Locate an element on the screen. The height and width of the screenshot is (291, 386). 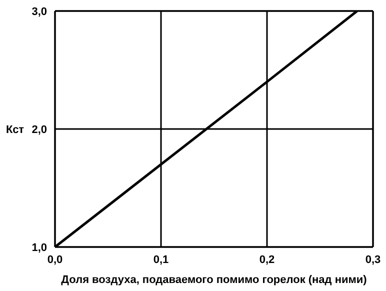
x-tick-label: 0,1 is located at coordinates (161, 260).